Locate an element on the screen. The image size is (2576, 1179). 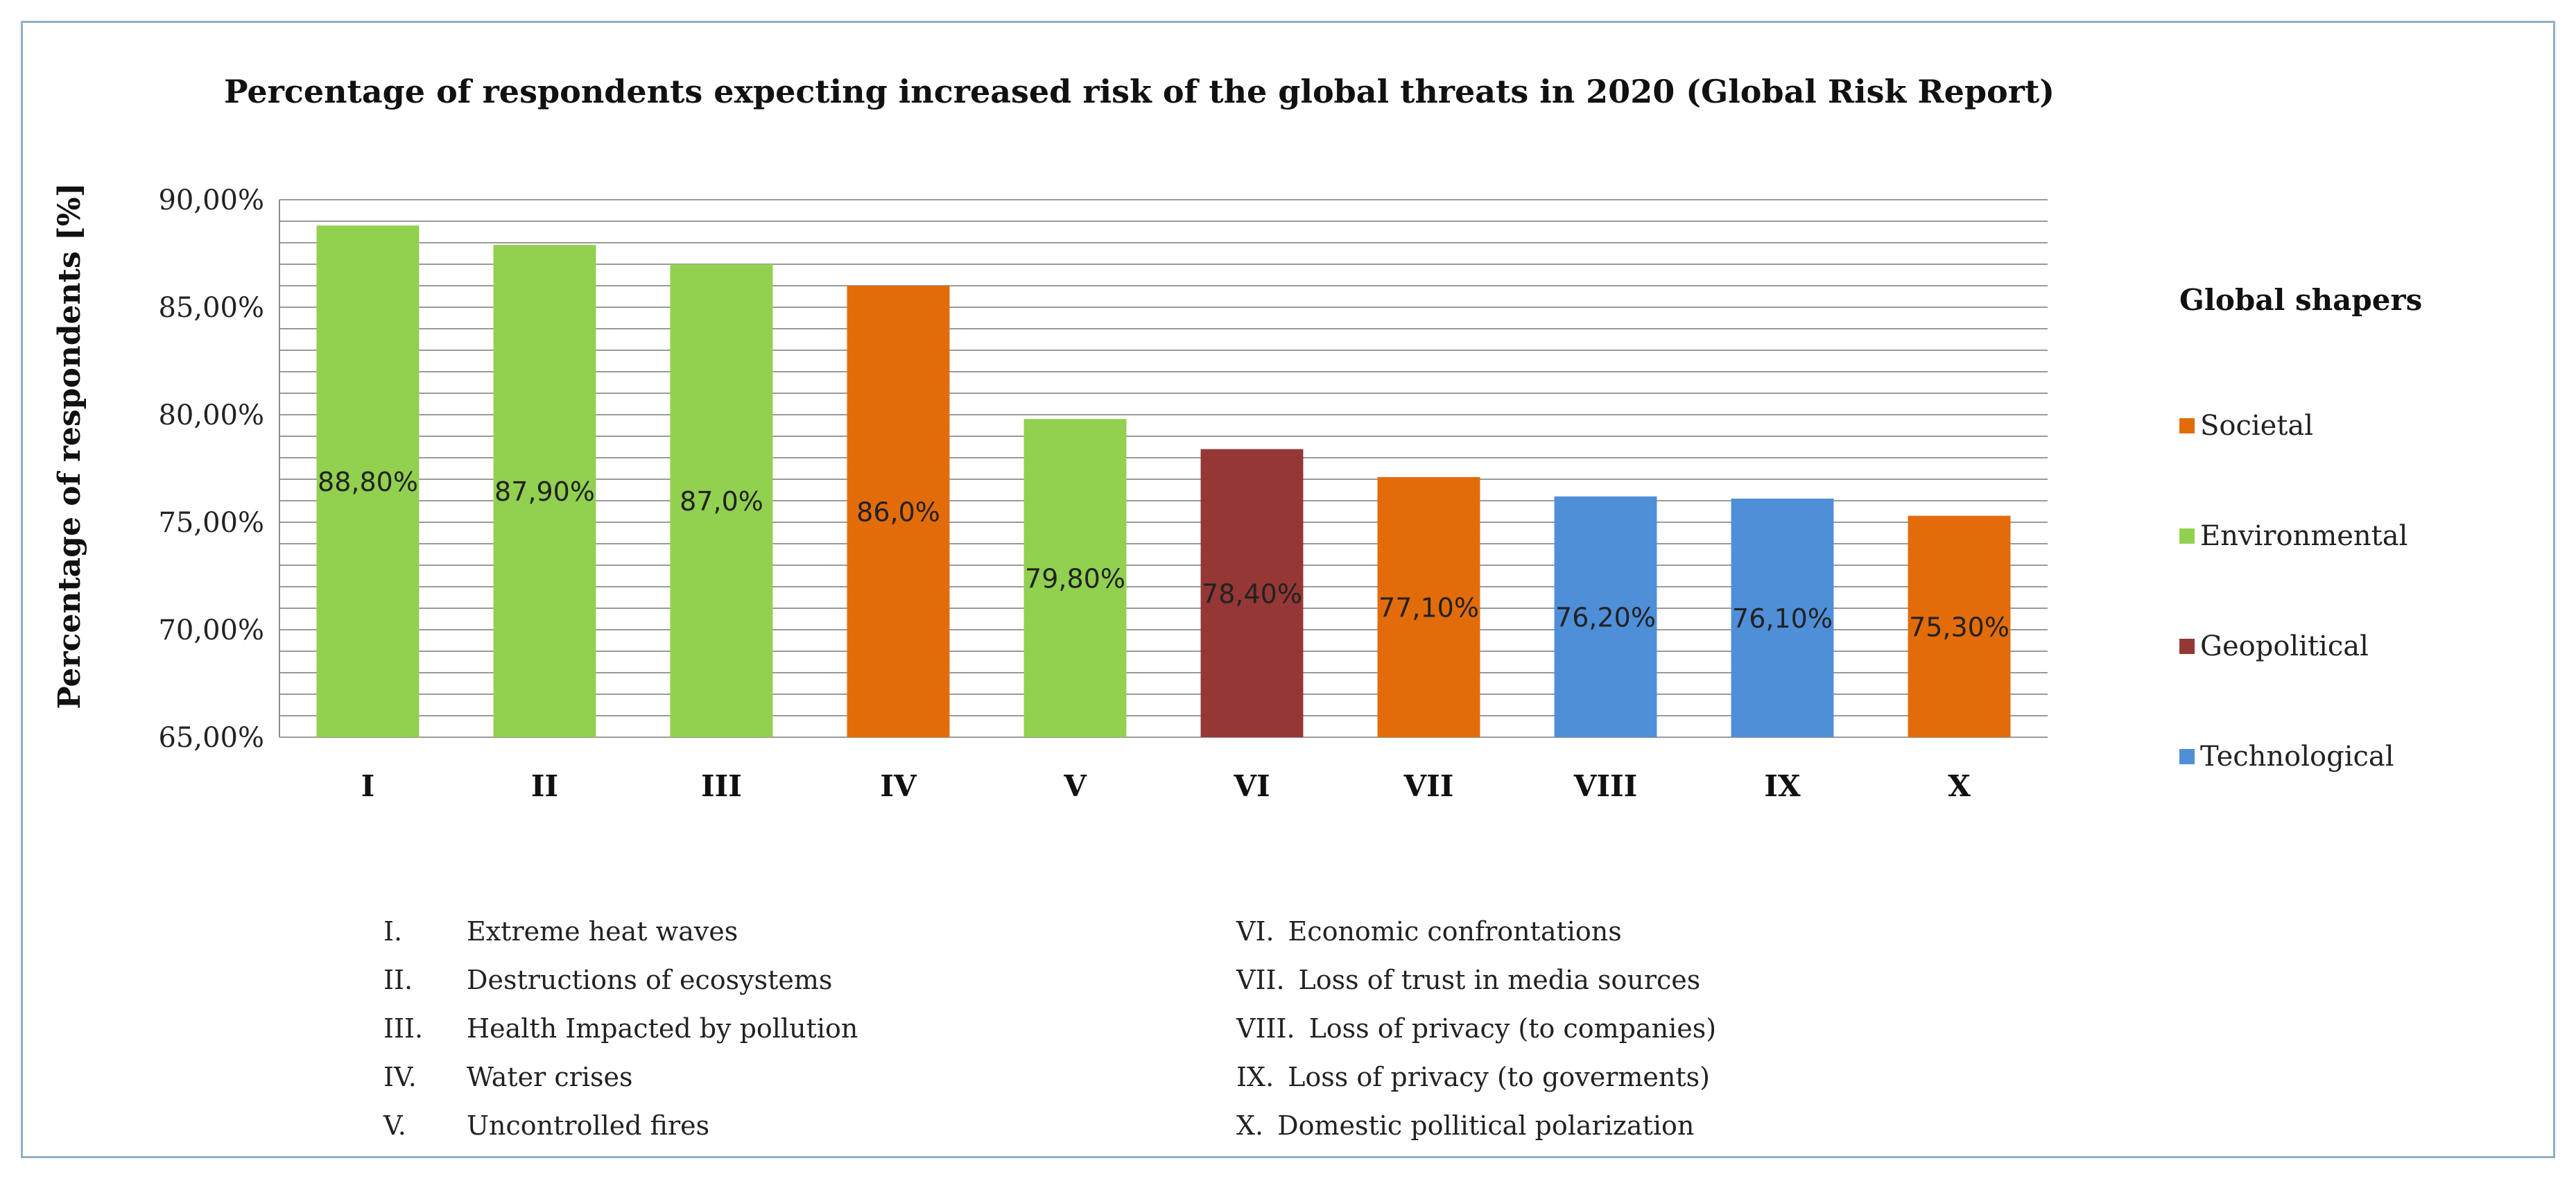
data-label: 79,80% is located at coordinates (1075, 579).